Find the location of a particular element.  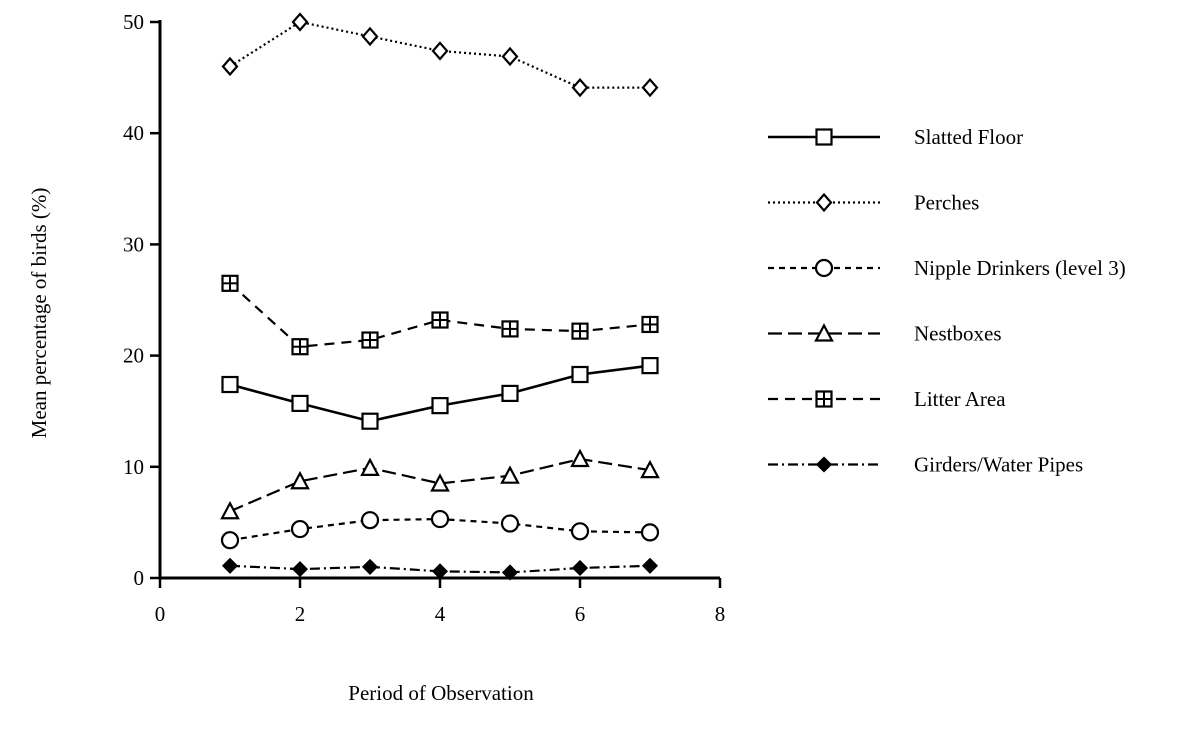

legend-item: Girders/Water Pipes is located at coordinates (925, 465).